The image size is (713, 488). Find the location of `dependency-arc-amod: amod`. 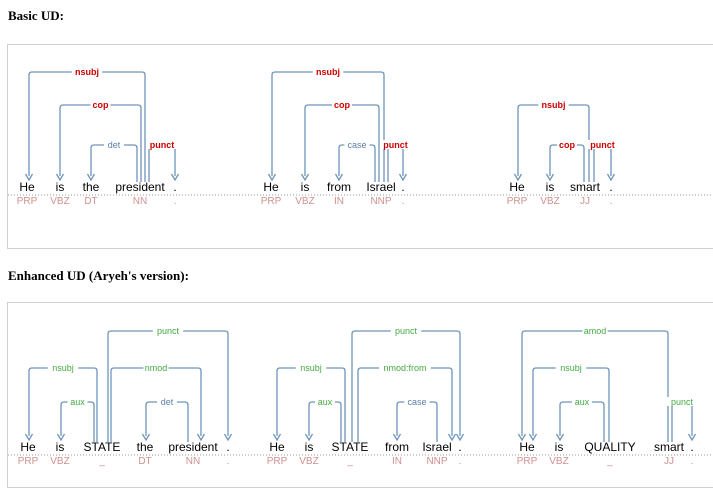

dependency-arc-amod: amod is located at coordinates (593, 384).